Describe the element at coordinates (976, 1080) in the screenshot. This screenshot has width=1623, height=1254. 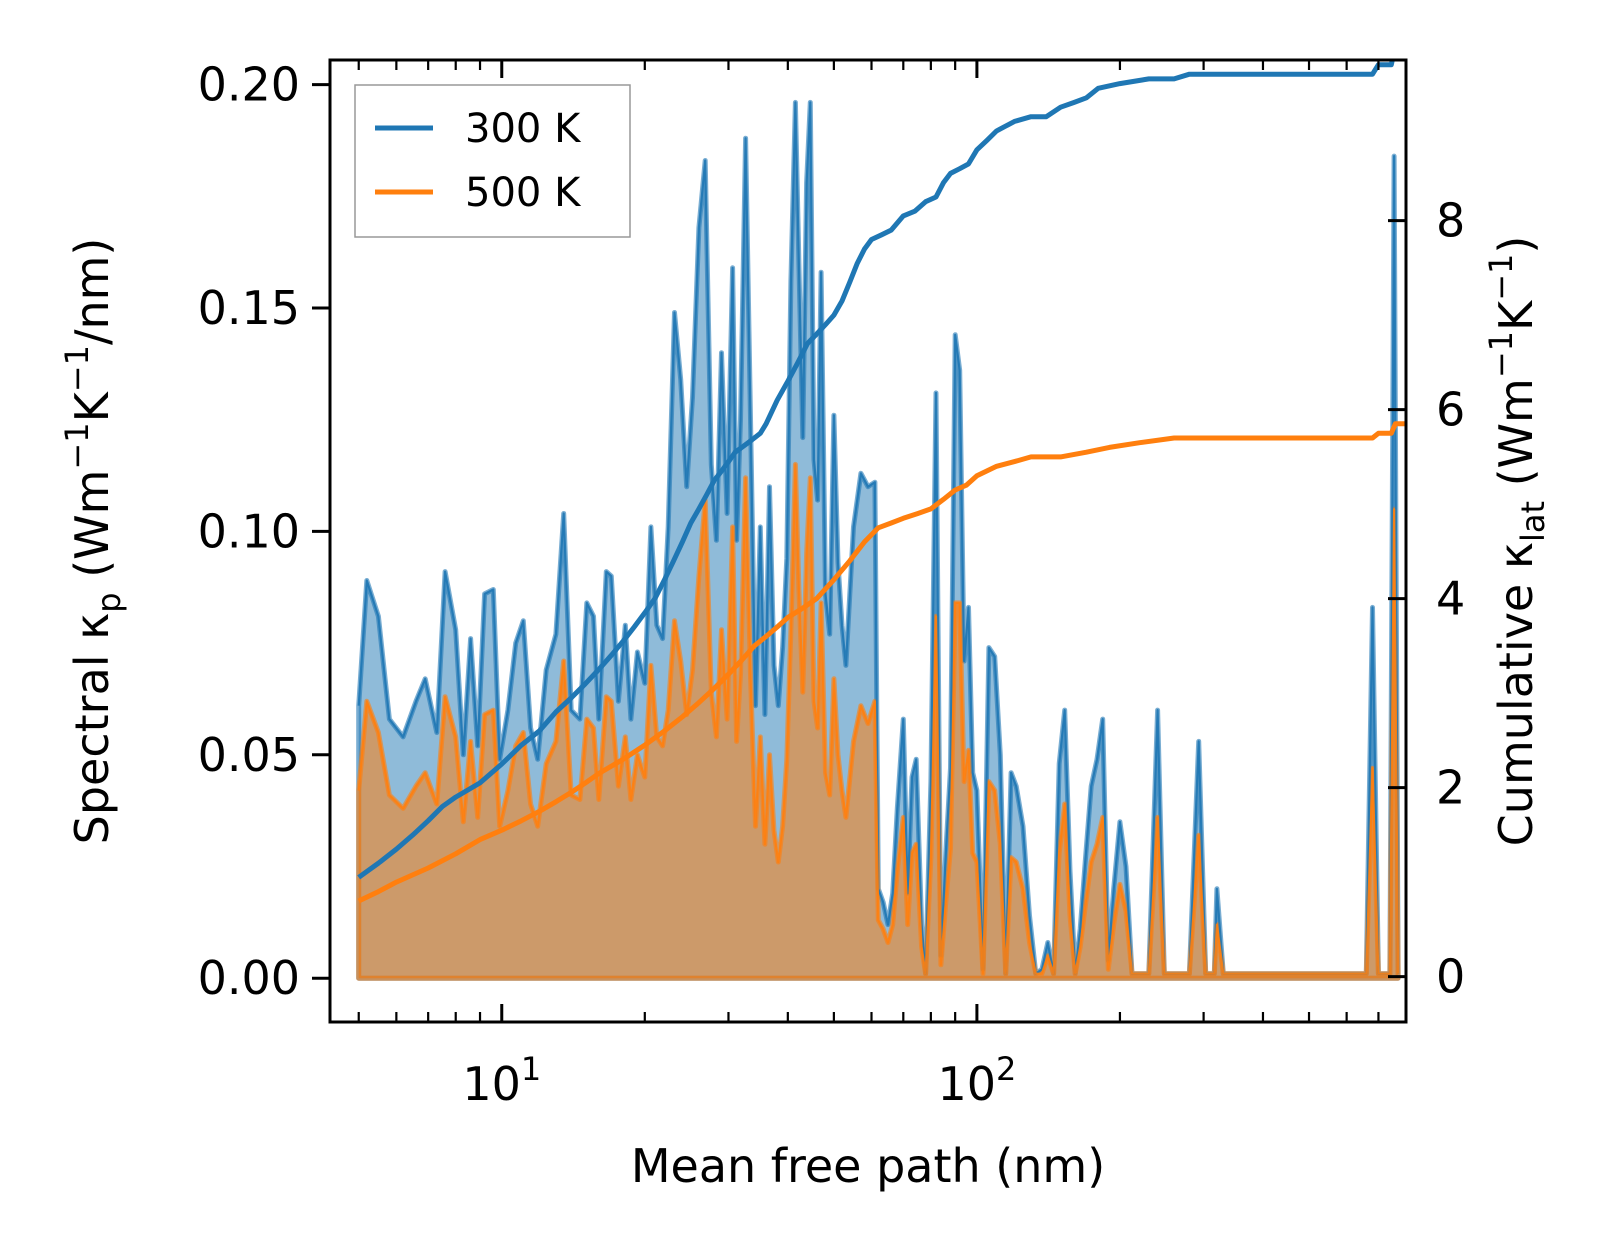
I see `x-tick-label: 10²` at that location.